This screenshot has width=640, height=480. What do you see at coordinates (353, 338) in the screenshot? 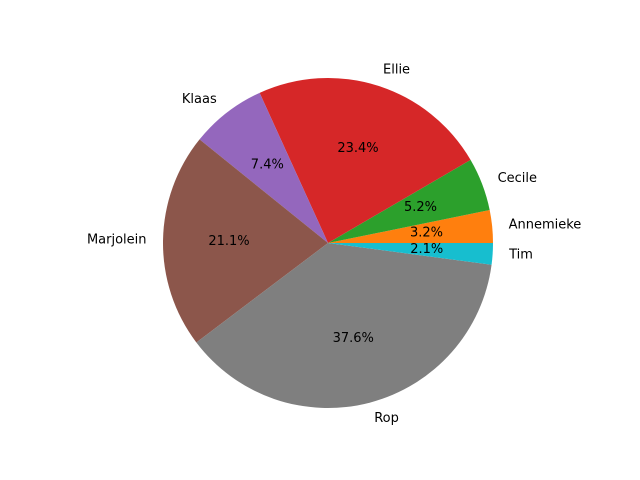
I see `pct-label-rop: 37.6%` at bounding box center [353, 338].